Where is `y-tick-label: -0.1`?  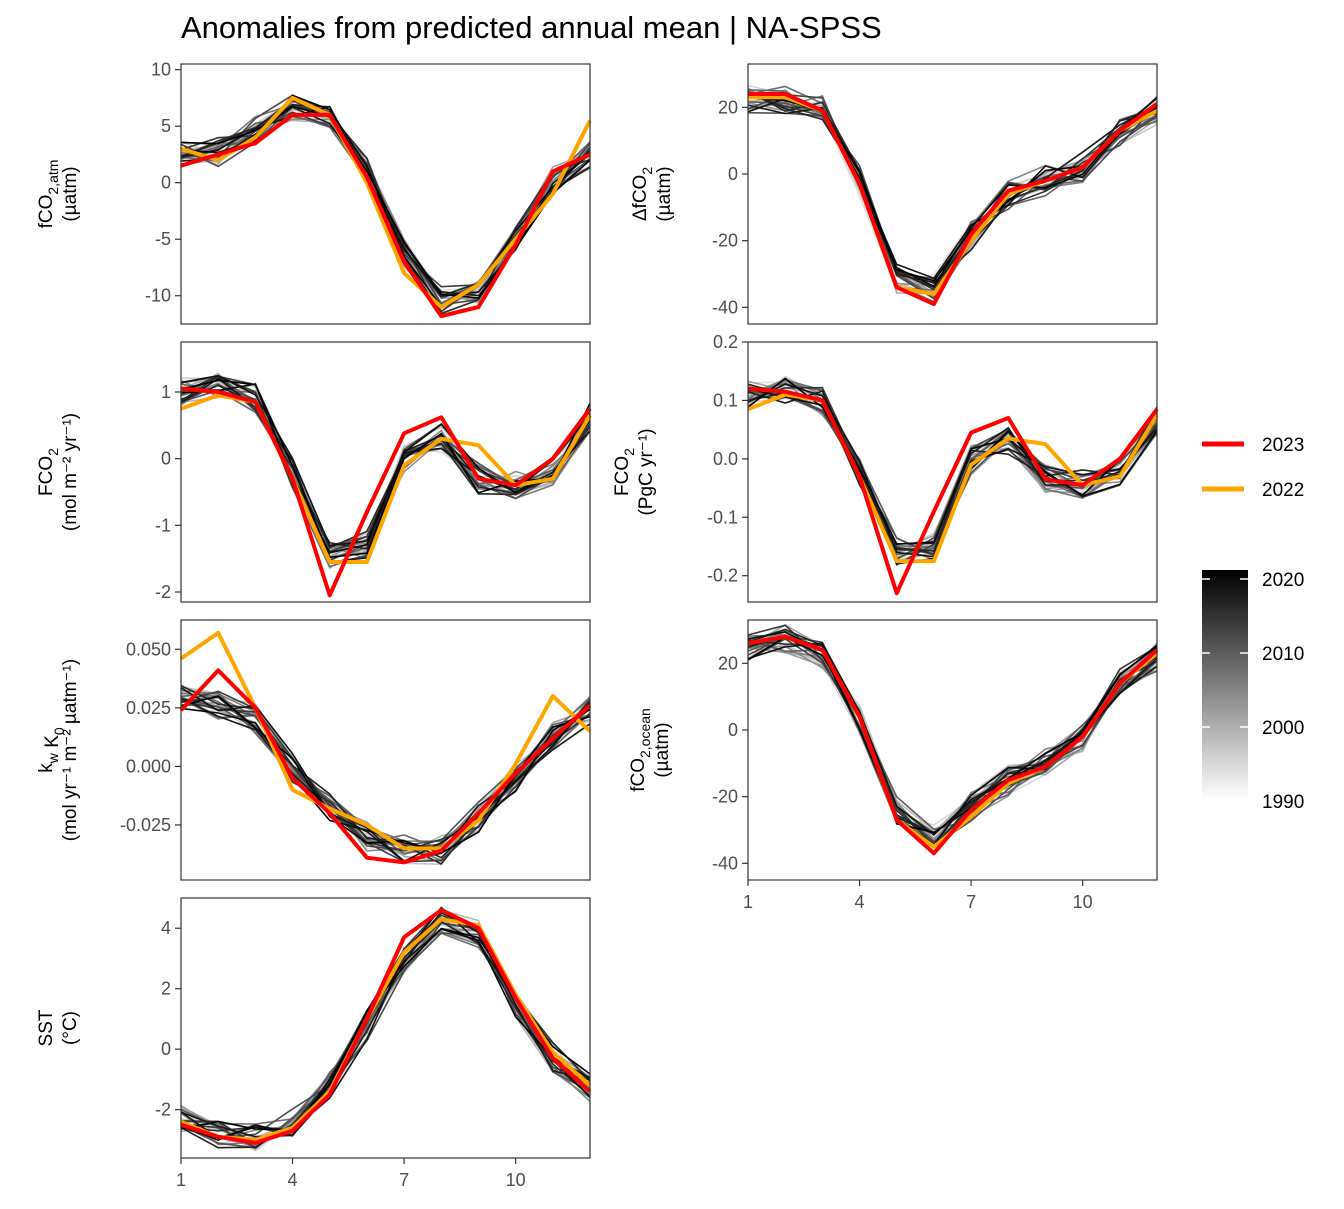 y-tick-label: -0.1 is located at coordinates (722, 517).